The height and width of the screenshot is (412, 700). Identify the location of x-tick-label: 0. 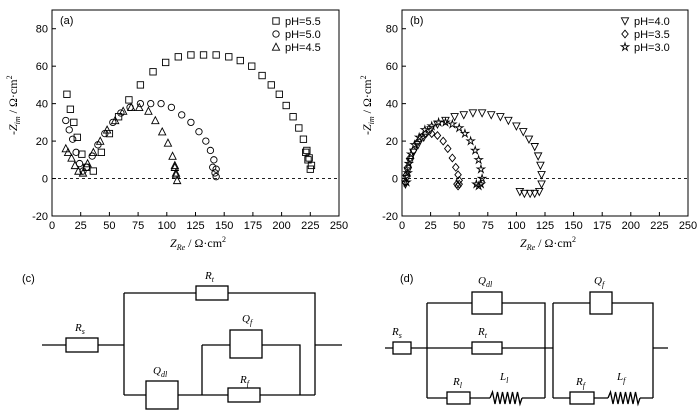
(52, 226).